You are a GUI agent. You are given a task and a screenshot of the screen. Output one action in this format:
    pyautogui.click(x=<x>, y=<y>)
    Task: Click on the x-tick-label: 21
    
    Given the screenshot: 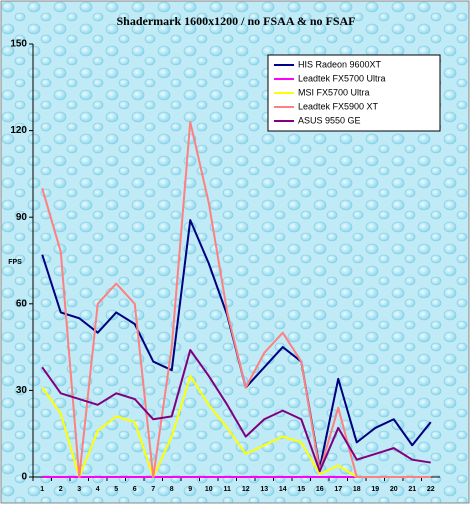 What is the action you would take?
    pyautogui.click(x=412, y=489)
    